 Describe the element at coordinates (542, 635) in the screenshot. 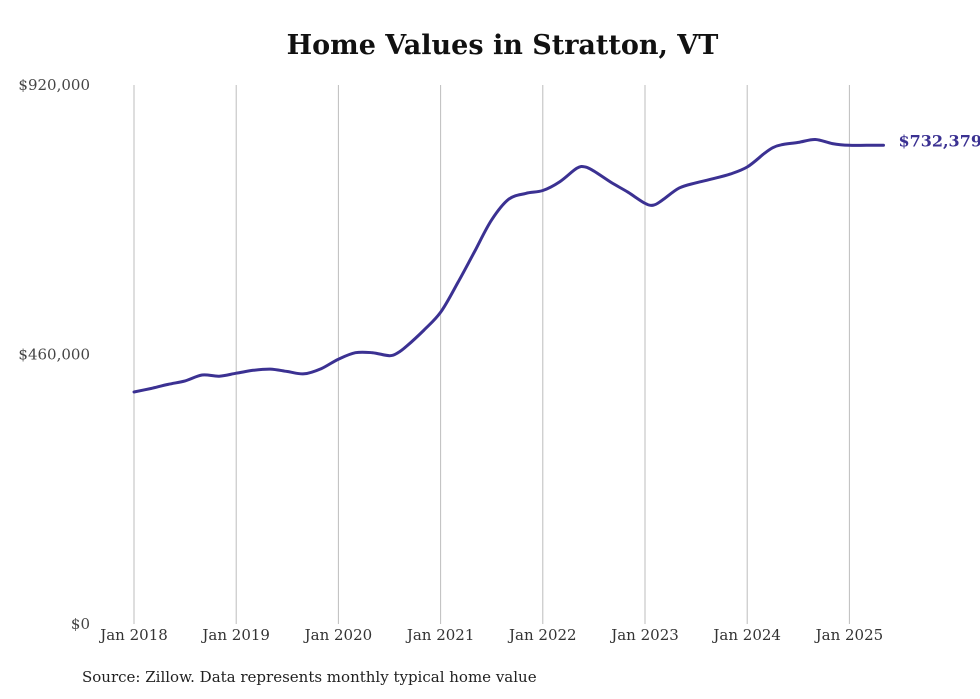

I see `x-tick-label: Jan 2022` at that location.